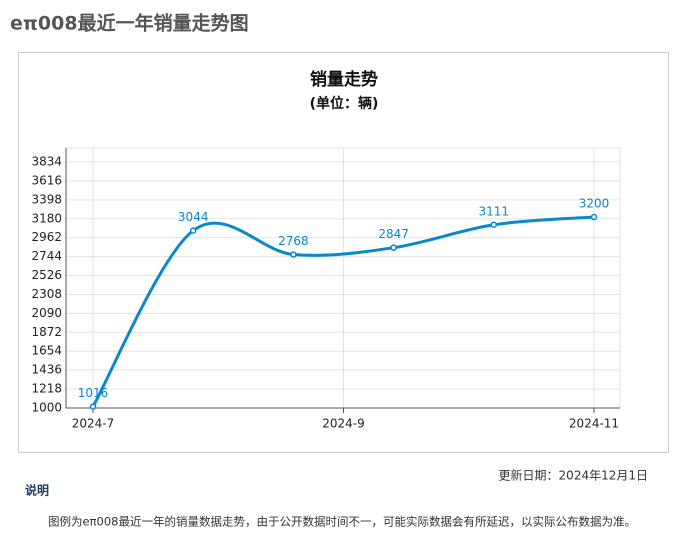 The width and height of the screenshot is (688, 542). What do you see at coordinates (344, 103) in the screenshot?
I see `chart-subtitle: (单位：辆)` at bounding box center [344, 103].